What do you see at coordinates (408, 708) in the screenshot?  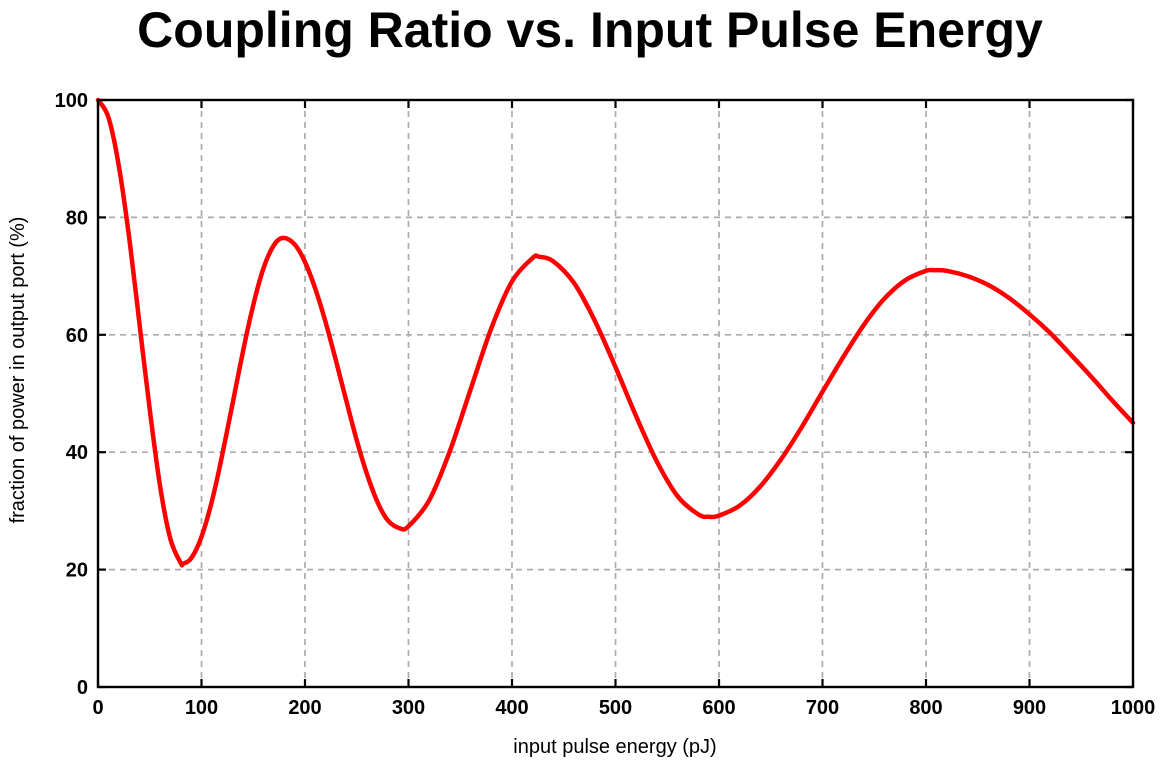 I see `x-tick-label: 300` at bounding box center [408, 708].